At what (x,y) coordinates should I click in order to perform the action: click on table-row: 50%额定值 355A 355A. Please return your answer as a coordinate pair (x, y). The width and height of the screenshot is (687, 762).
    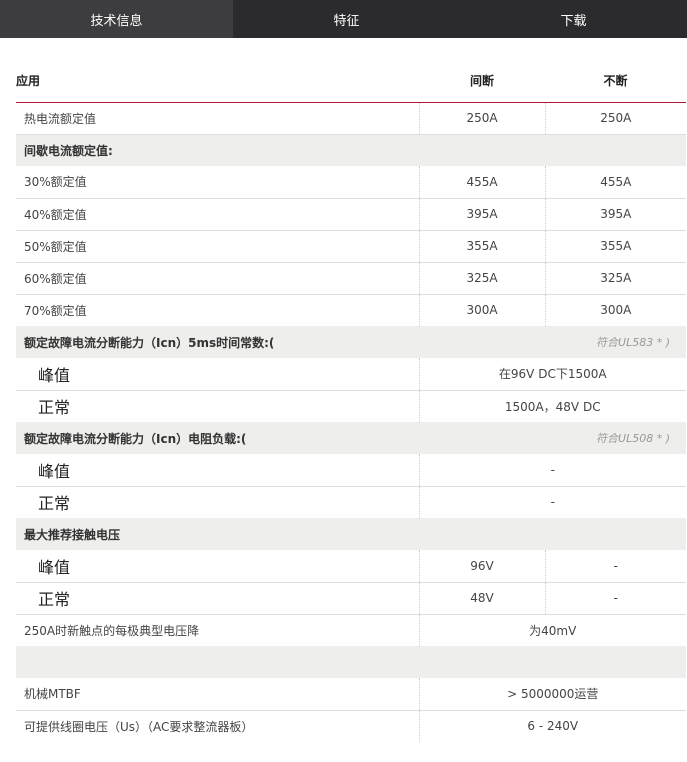
    Looking at the image, I should click on (351, 246).